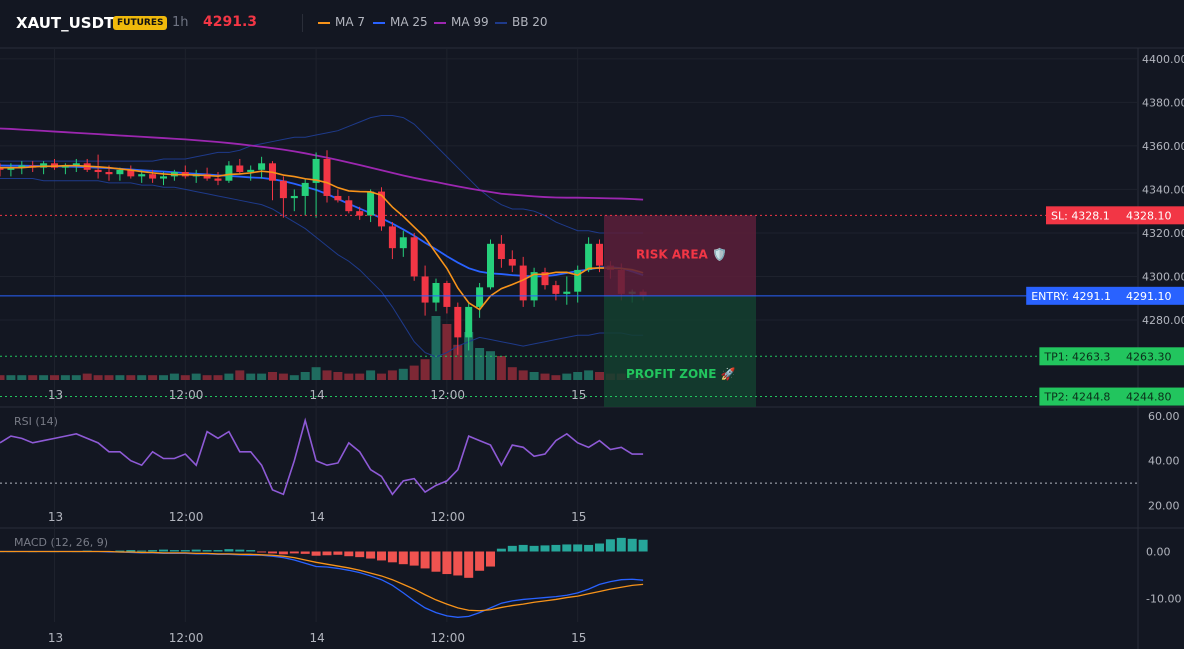  What do you see at coordinates (324, 22) in the screenshot?
I see `ma7-swatch` at bounding box center [324, 22].